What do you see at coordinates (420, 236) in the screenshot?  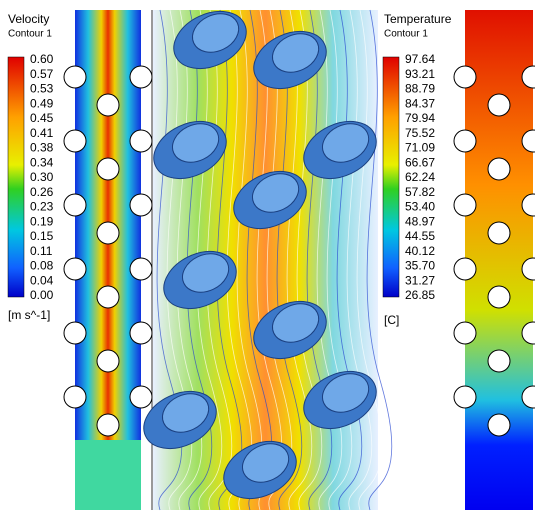 I see `colorbar-label: 44.55` at bounding box center [420, 236].